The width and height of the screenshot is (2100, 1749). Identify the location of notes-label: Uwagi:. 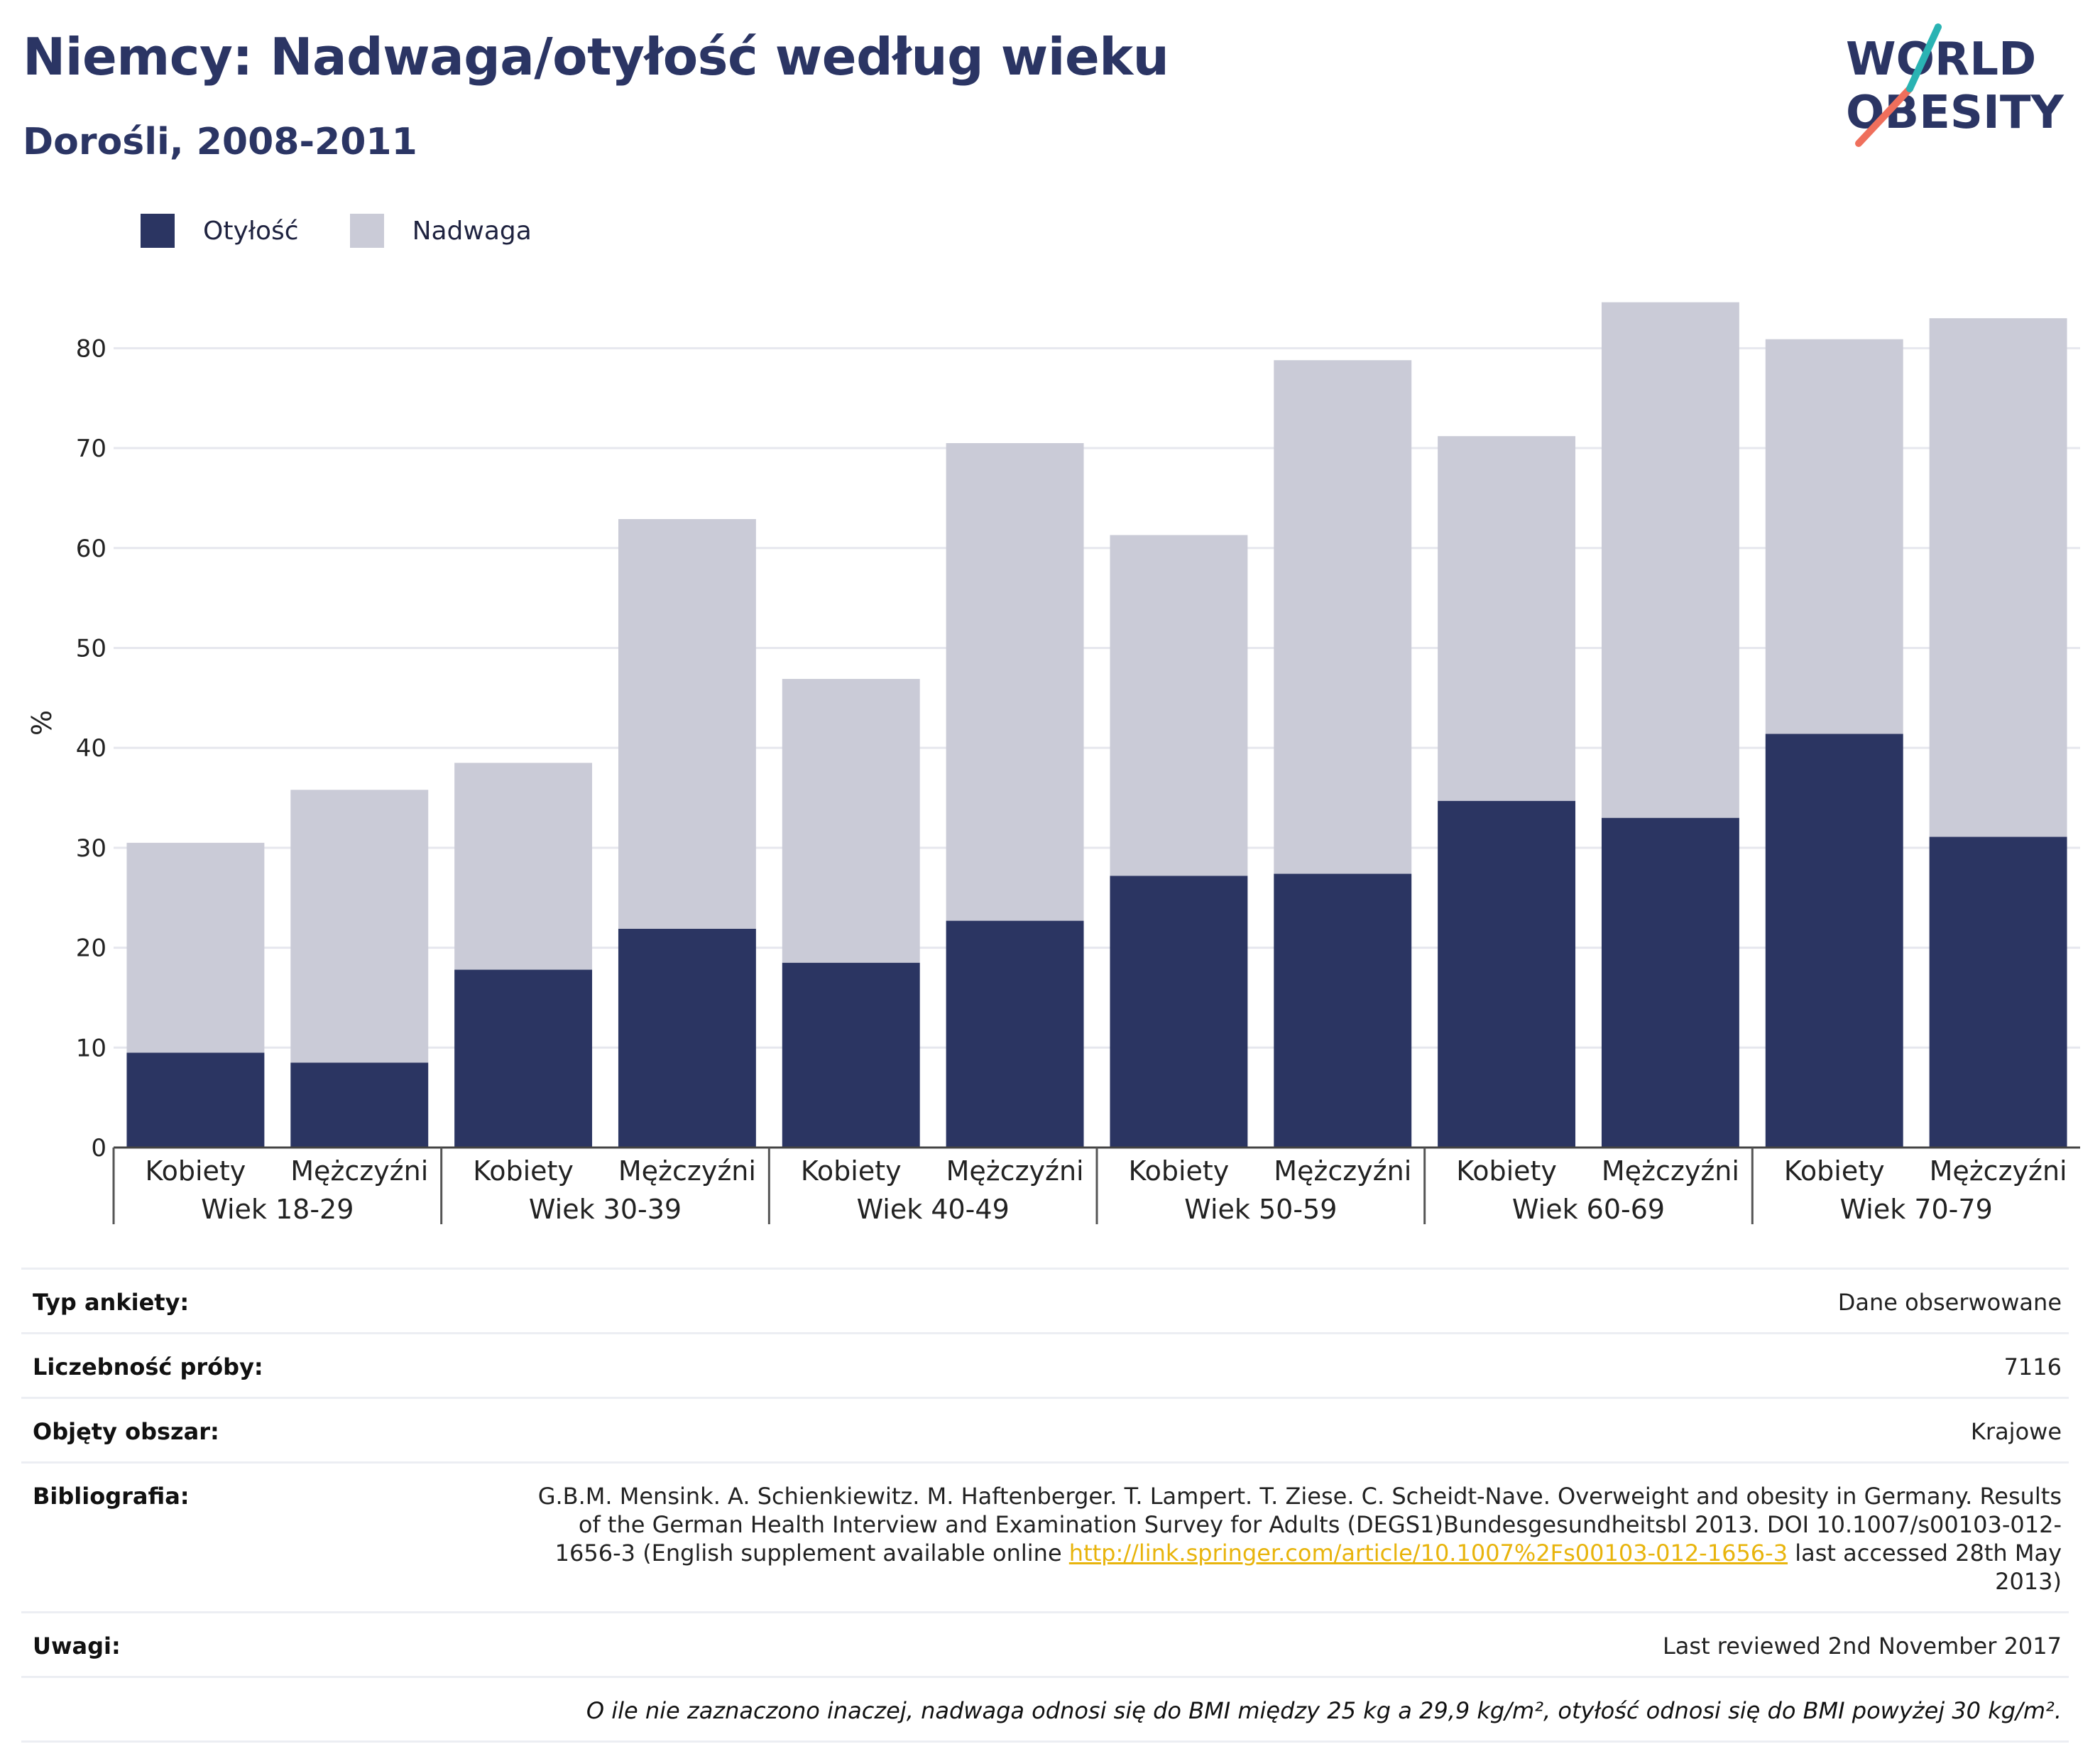
(77, 1647).